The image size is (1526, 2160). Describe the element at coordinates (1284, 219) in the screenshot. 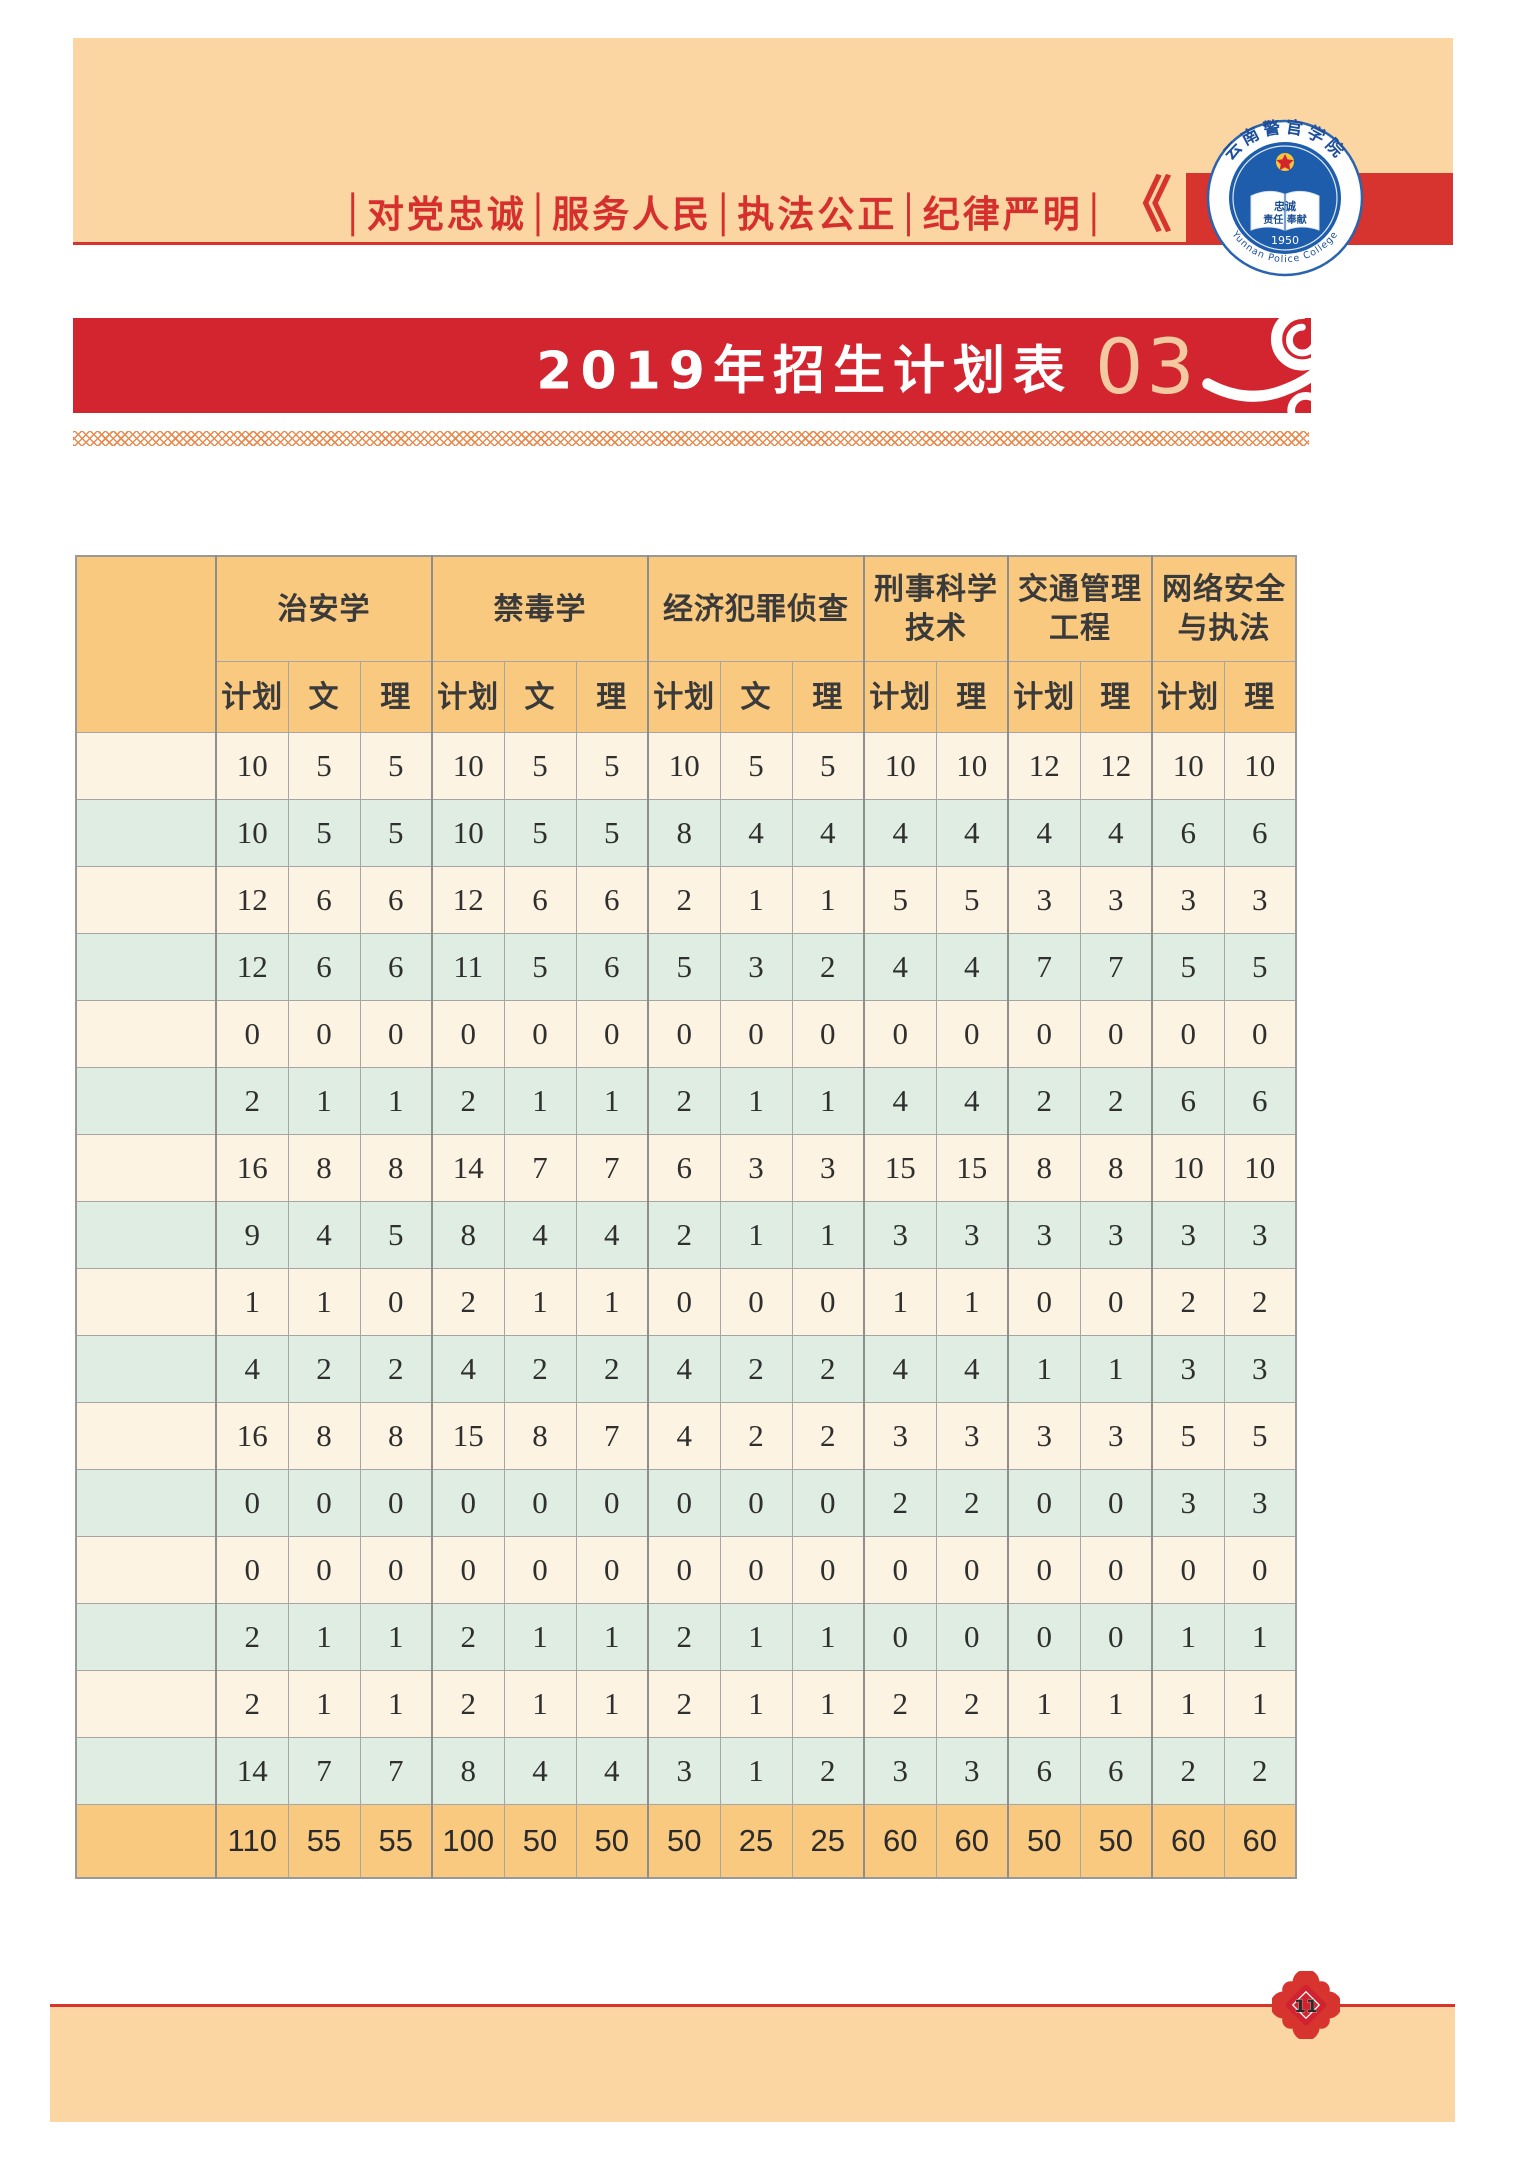

I see `logo-motto-line2: 责任 奉献` at that location.